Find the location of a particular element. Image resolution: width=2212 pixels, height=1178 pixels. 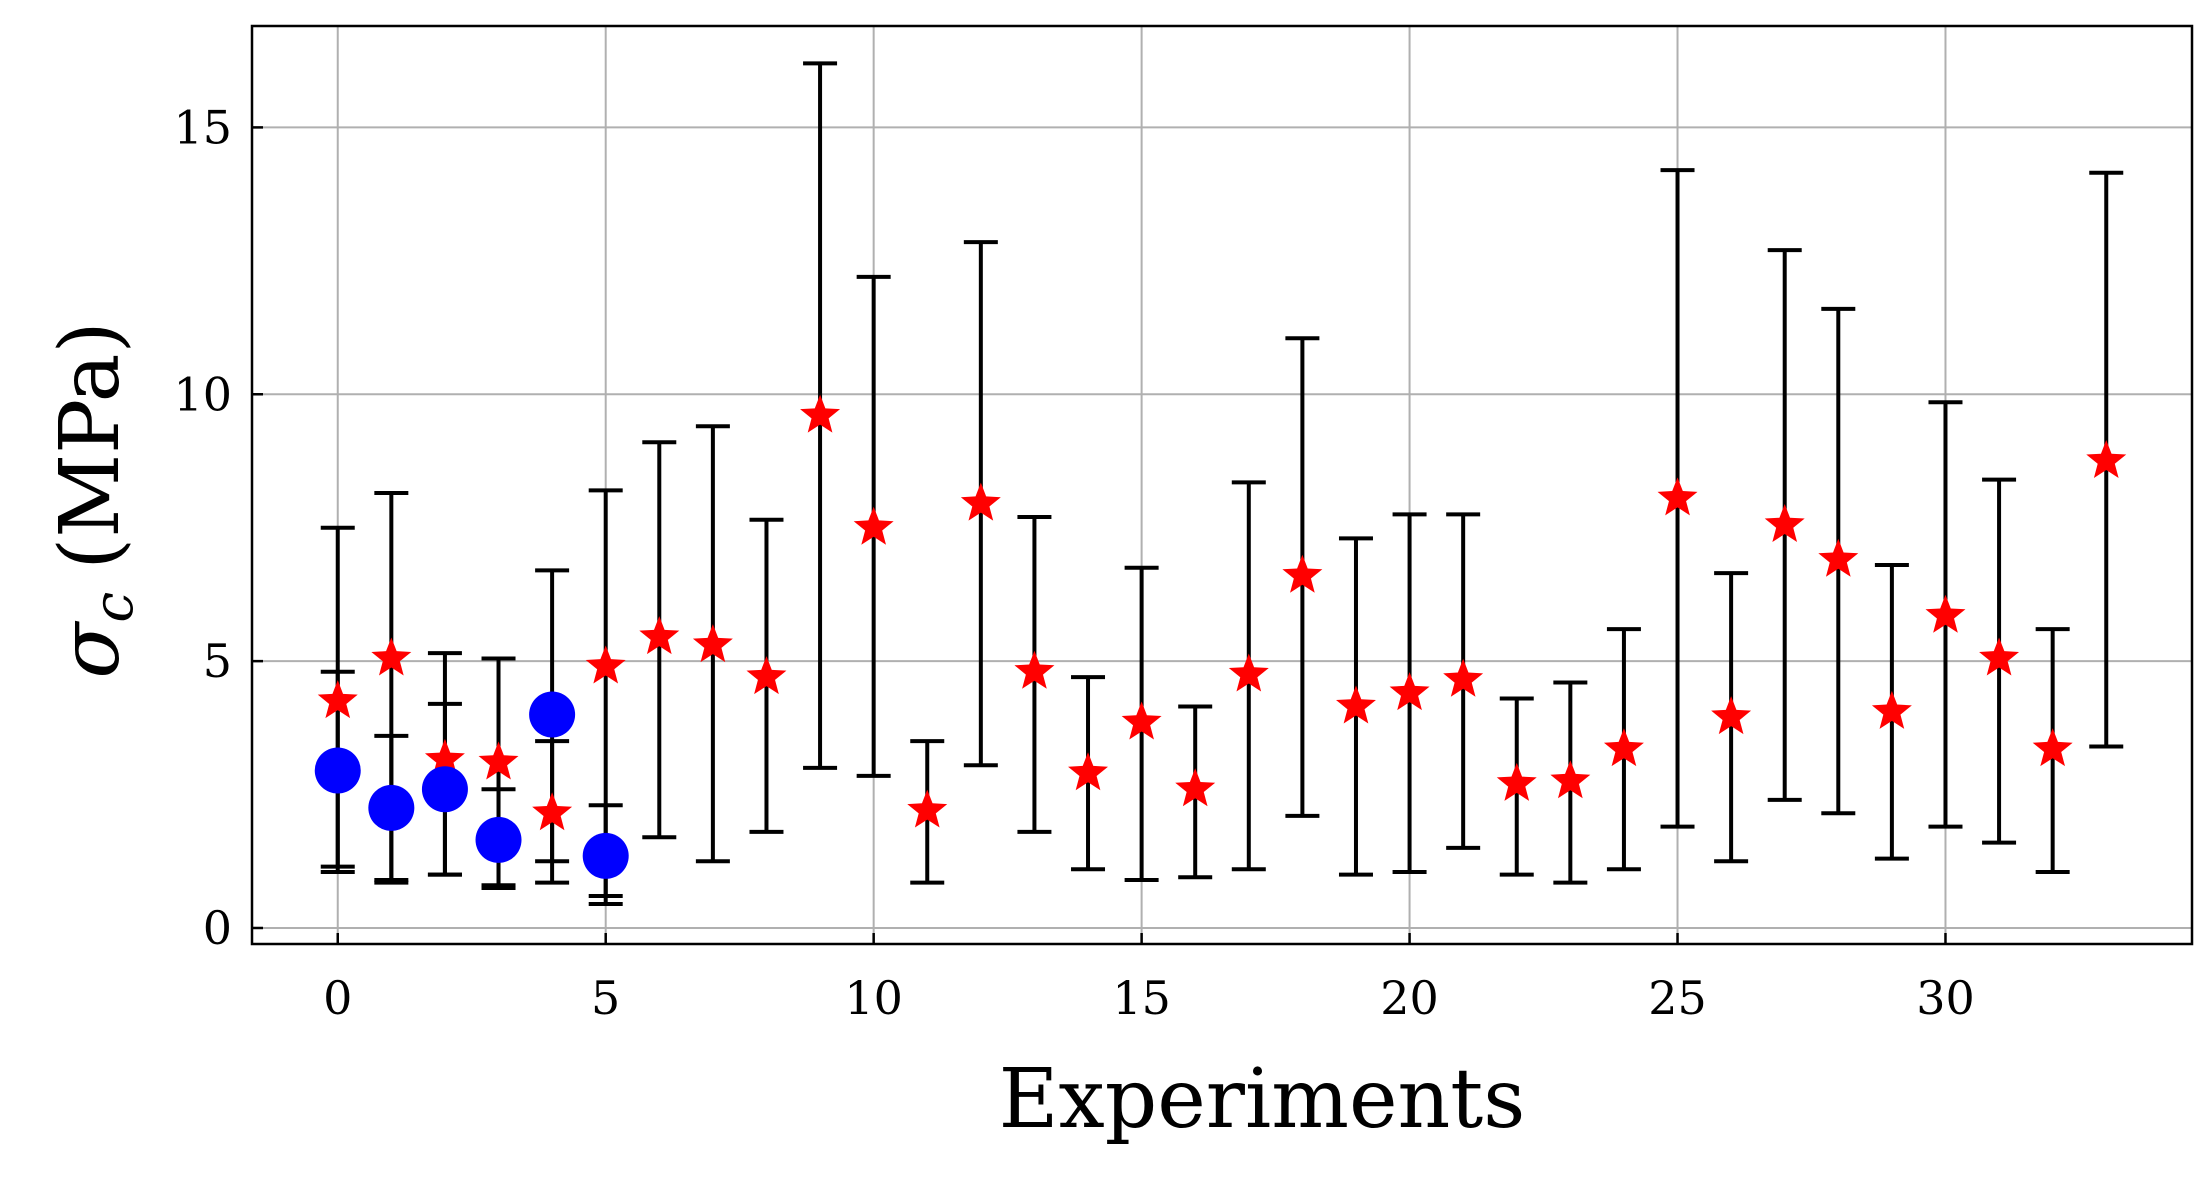

x-tick-label: 10 is located at coordinates (873, 998).